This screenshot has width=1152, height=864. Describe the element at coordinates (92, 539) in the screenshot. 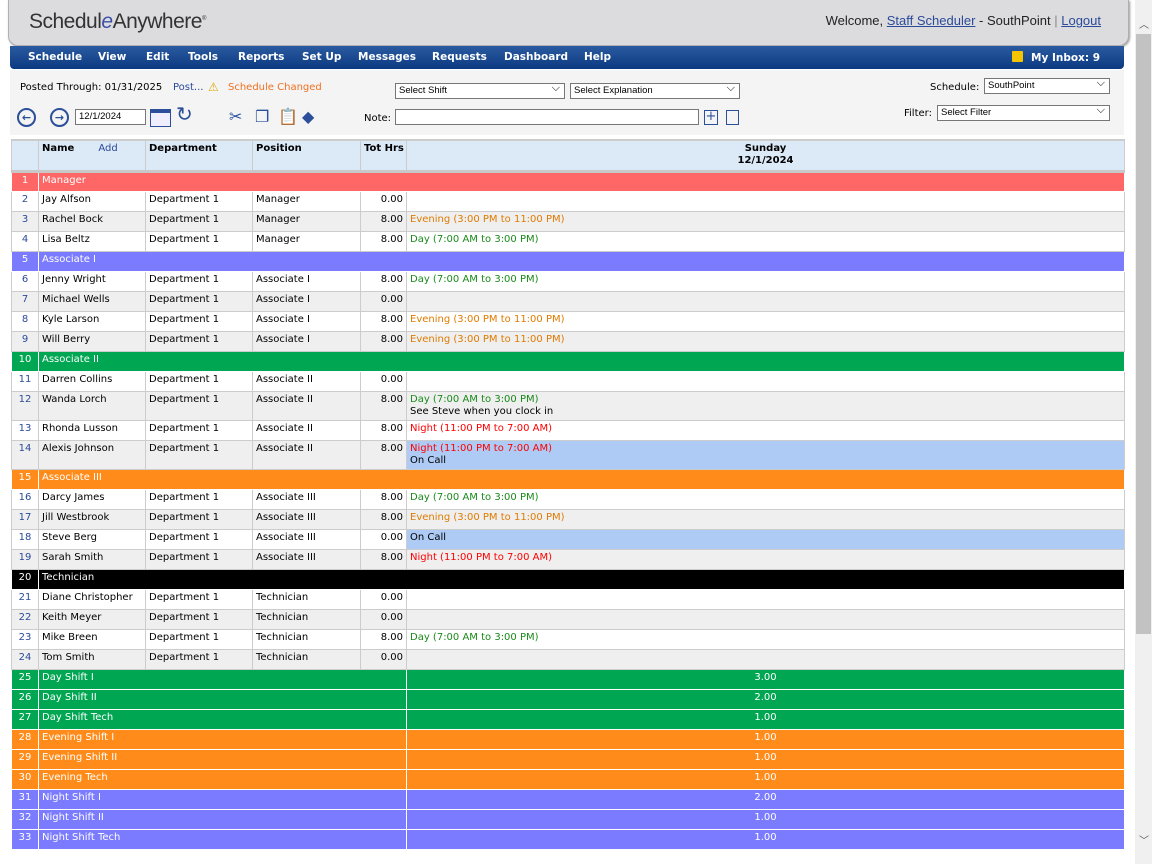

I see `employee-name: Steve Berg` at that location.